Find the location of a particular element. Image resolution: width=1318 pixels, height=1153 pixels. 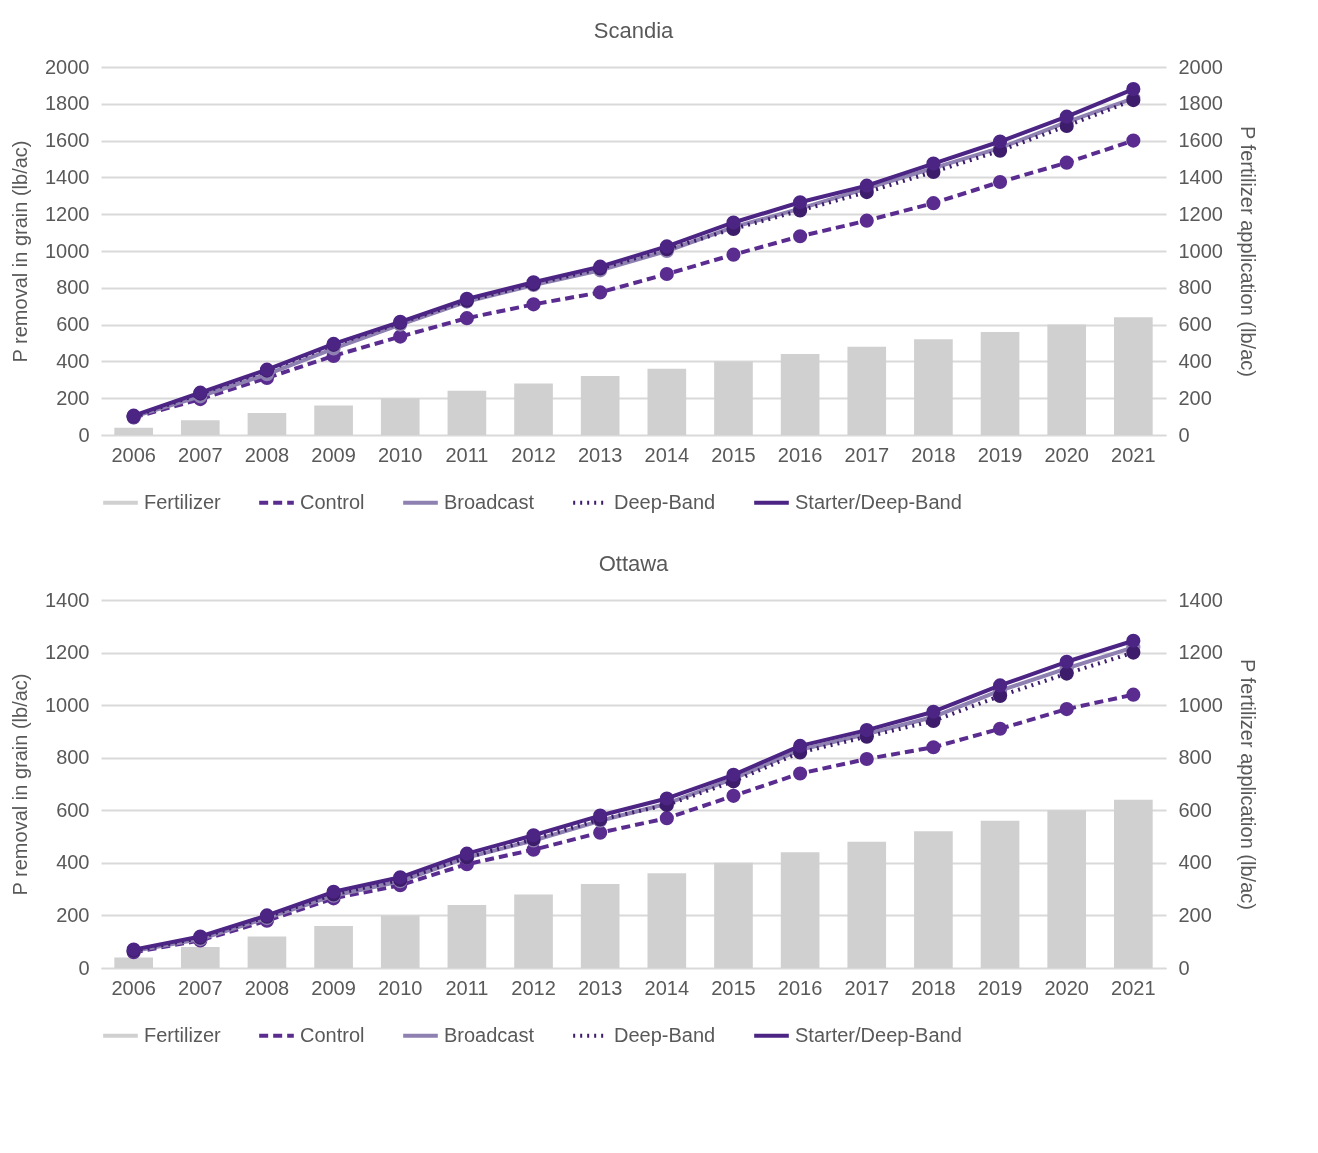

y-tick-label: 1600 is located at coordinates (67, 140).